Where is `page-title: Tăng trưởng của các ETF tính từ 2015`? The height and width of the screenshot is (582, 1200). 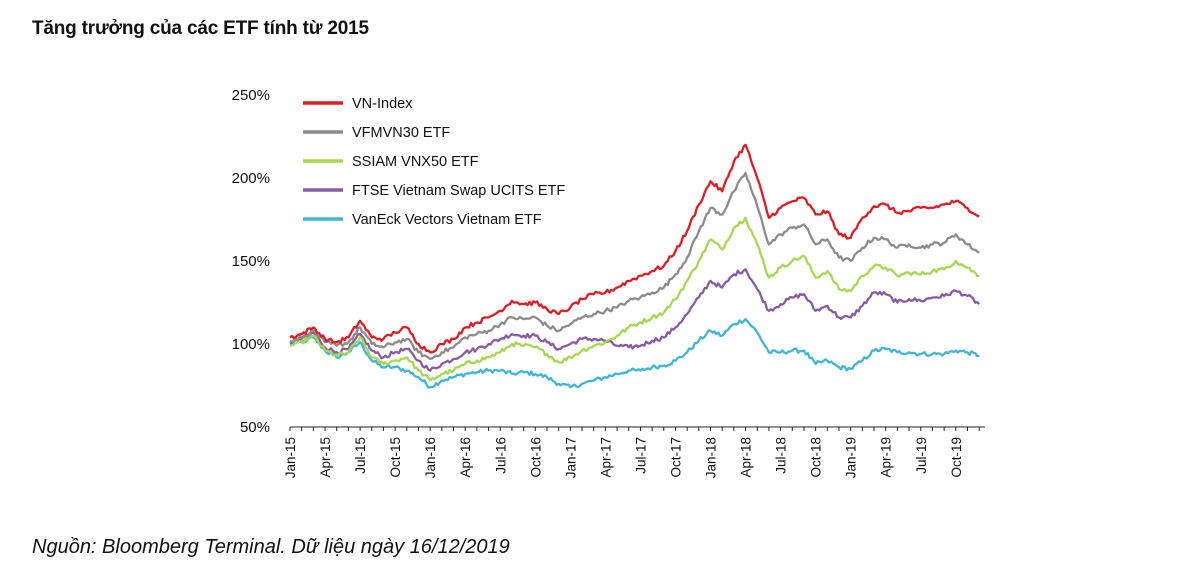
page-title: Tăng trưởng của các ETF tính từ 2015 is located at coordinates (200, 28).